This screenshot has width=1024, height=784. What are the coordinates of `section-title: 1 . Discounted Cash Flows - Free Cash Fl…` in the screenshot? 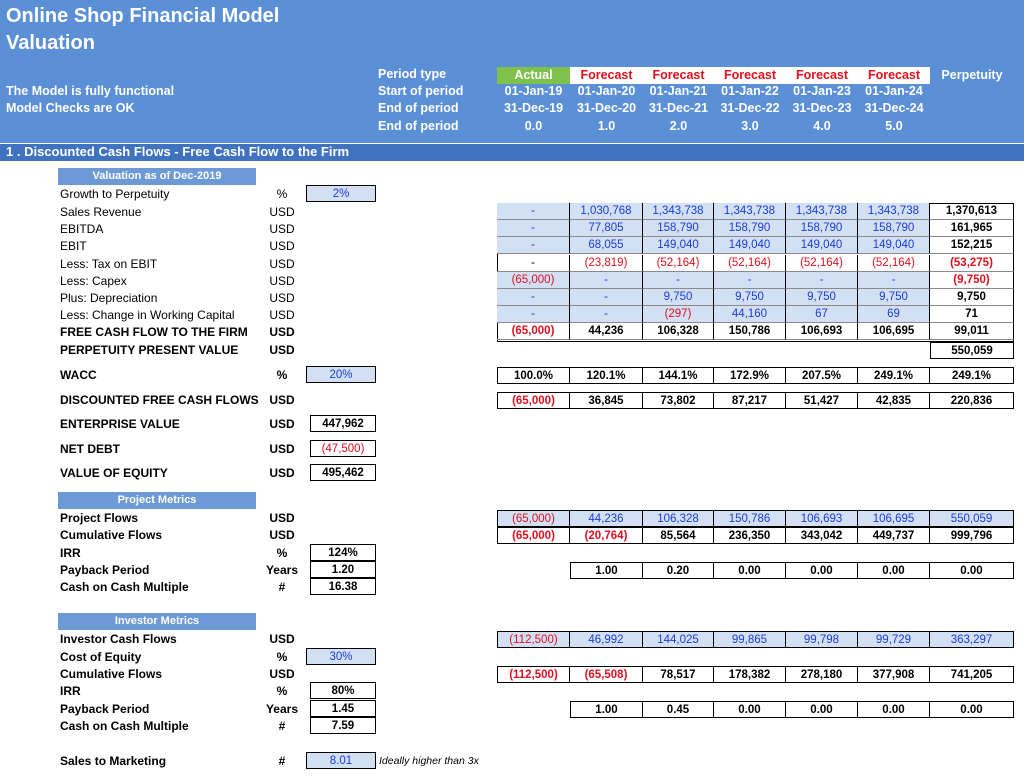 It's located at (178, 151).